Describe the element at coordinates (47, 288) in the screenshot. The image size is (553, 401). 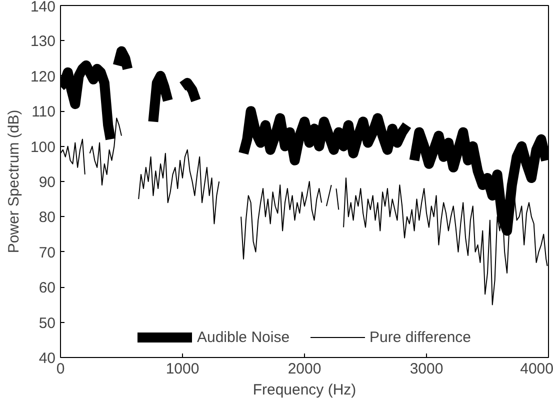
I see `y-tick-label: 60` at that location.